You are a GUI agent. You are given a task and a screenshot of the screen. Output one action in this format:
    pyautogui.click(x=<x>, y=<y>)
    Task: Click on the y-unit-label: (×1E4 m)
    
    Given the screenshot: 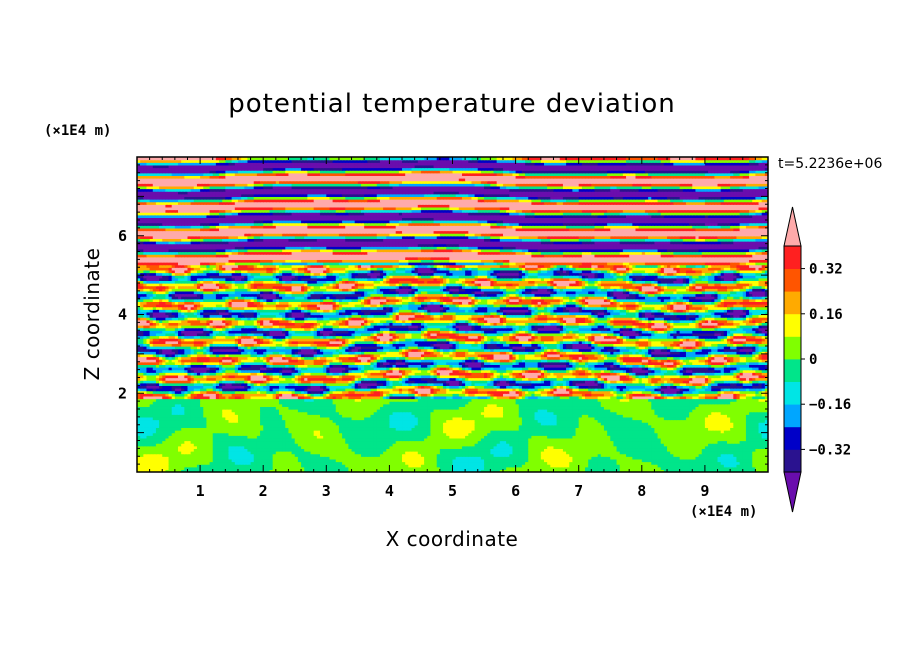 What is the action you would take?
    pyautogui.click(x=77, y=131)
    